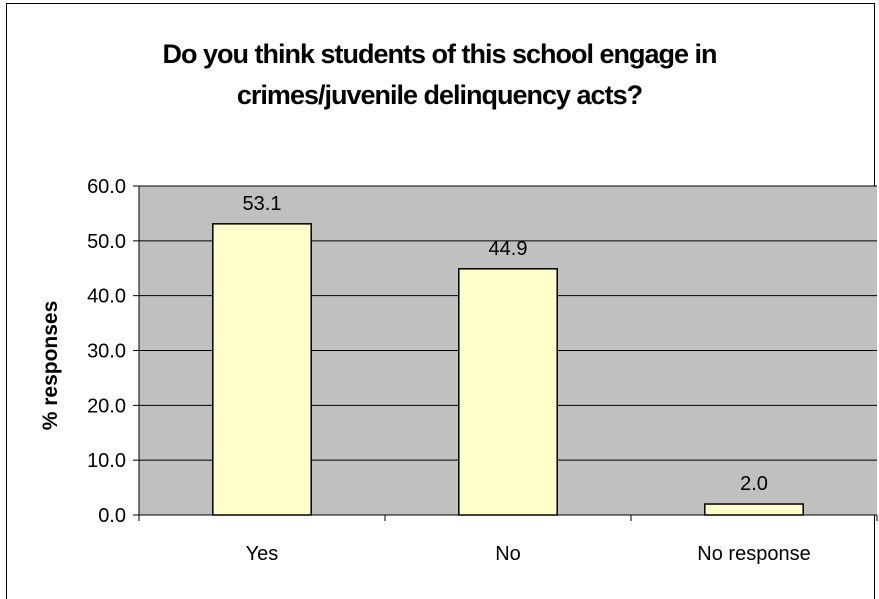 The width and height of the screenshot is (879, 599). What do you see at coordinates (106, 187) in the screenshot?
I see `y-tick-label: 60.0` at bounding box center [106, 187].